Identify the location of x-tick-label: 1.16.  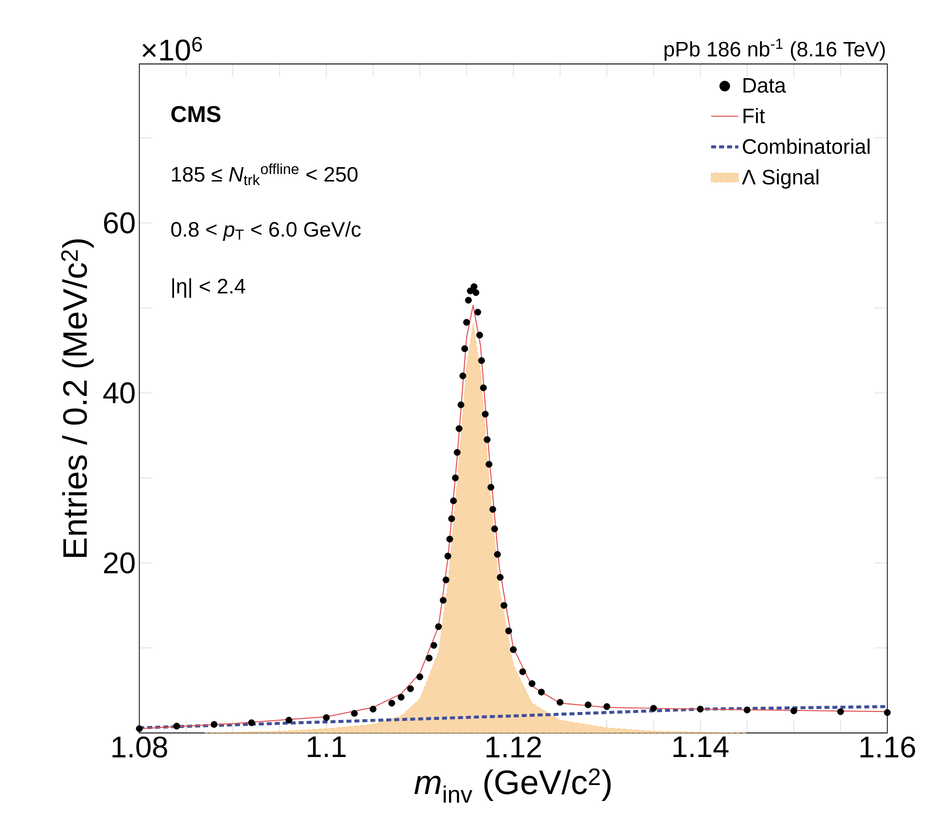
(888, 747).